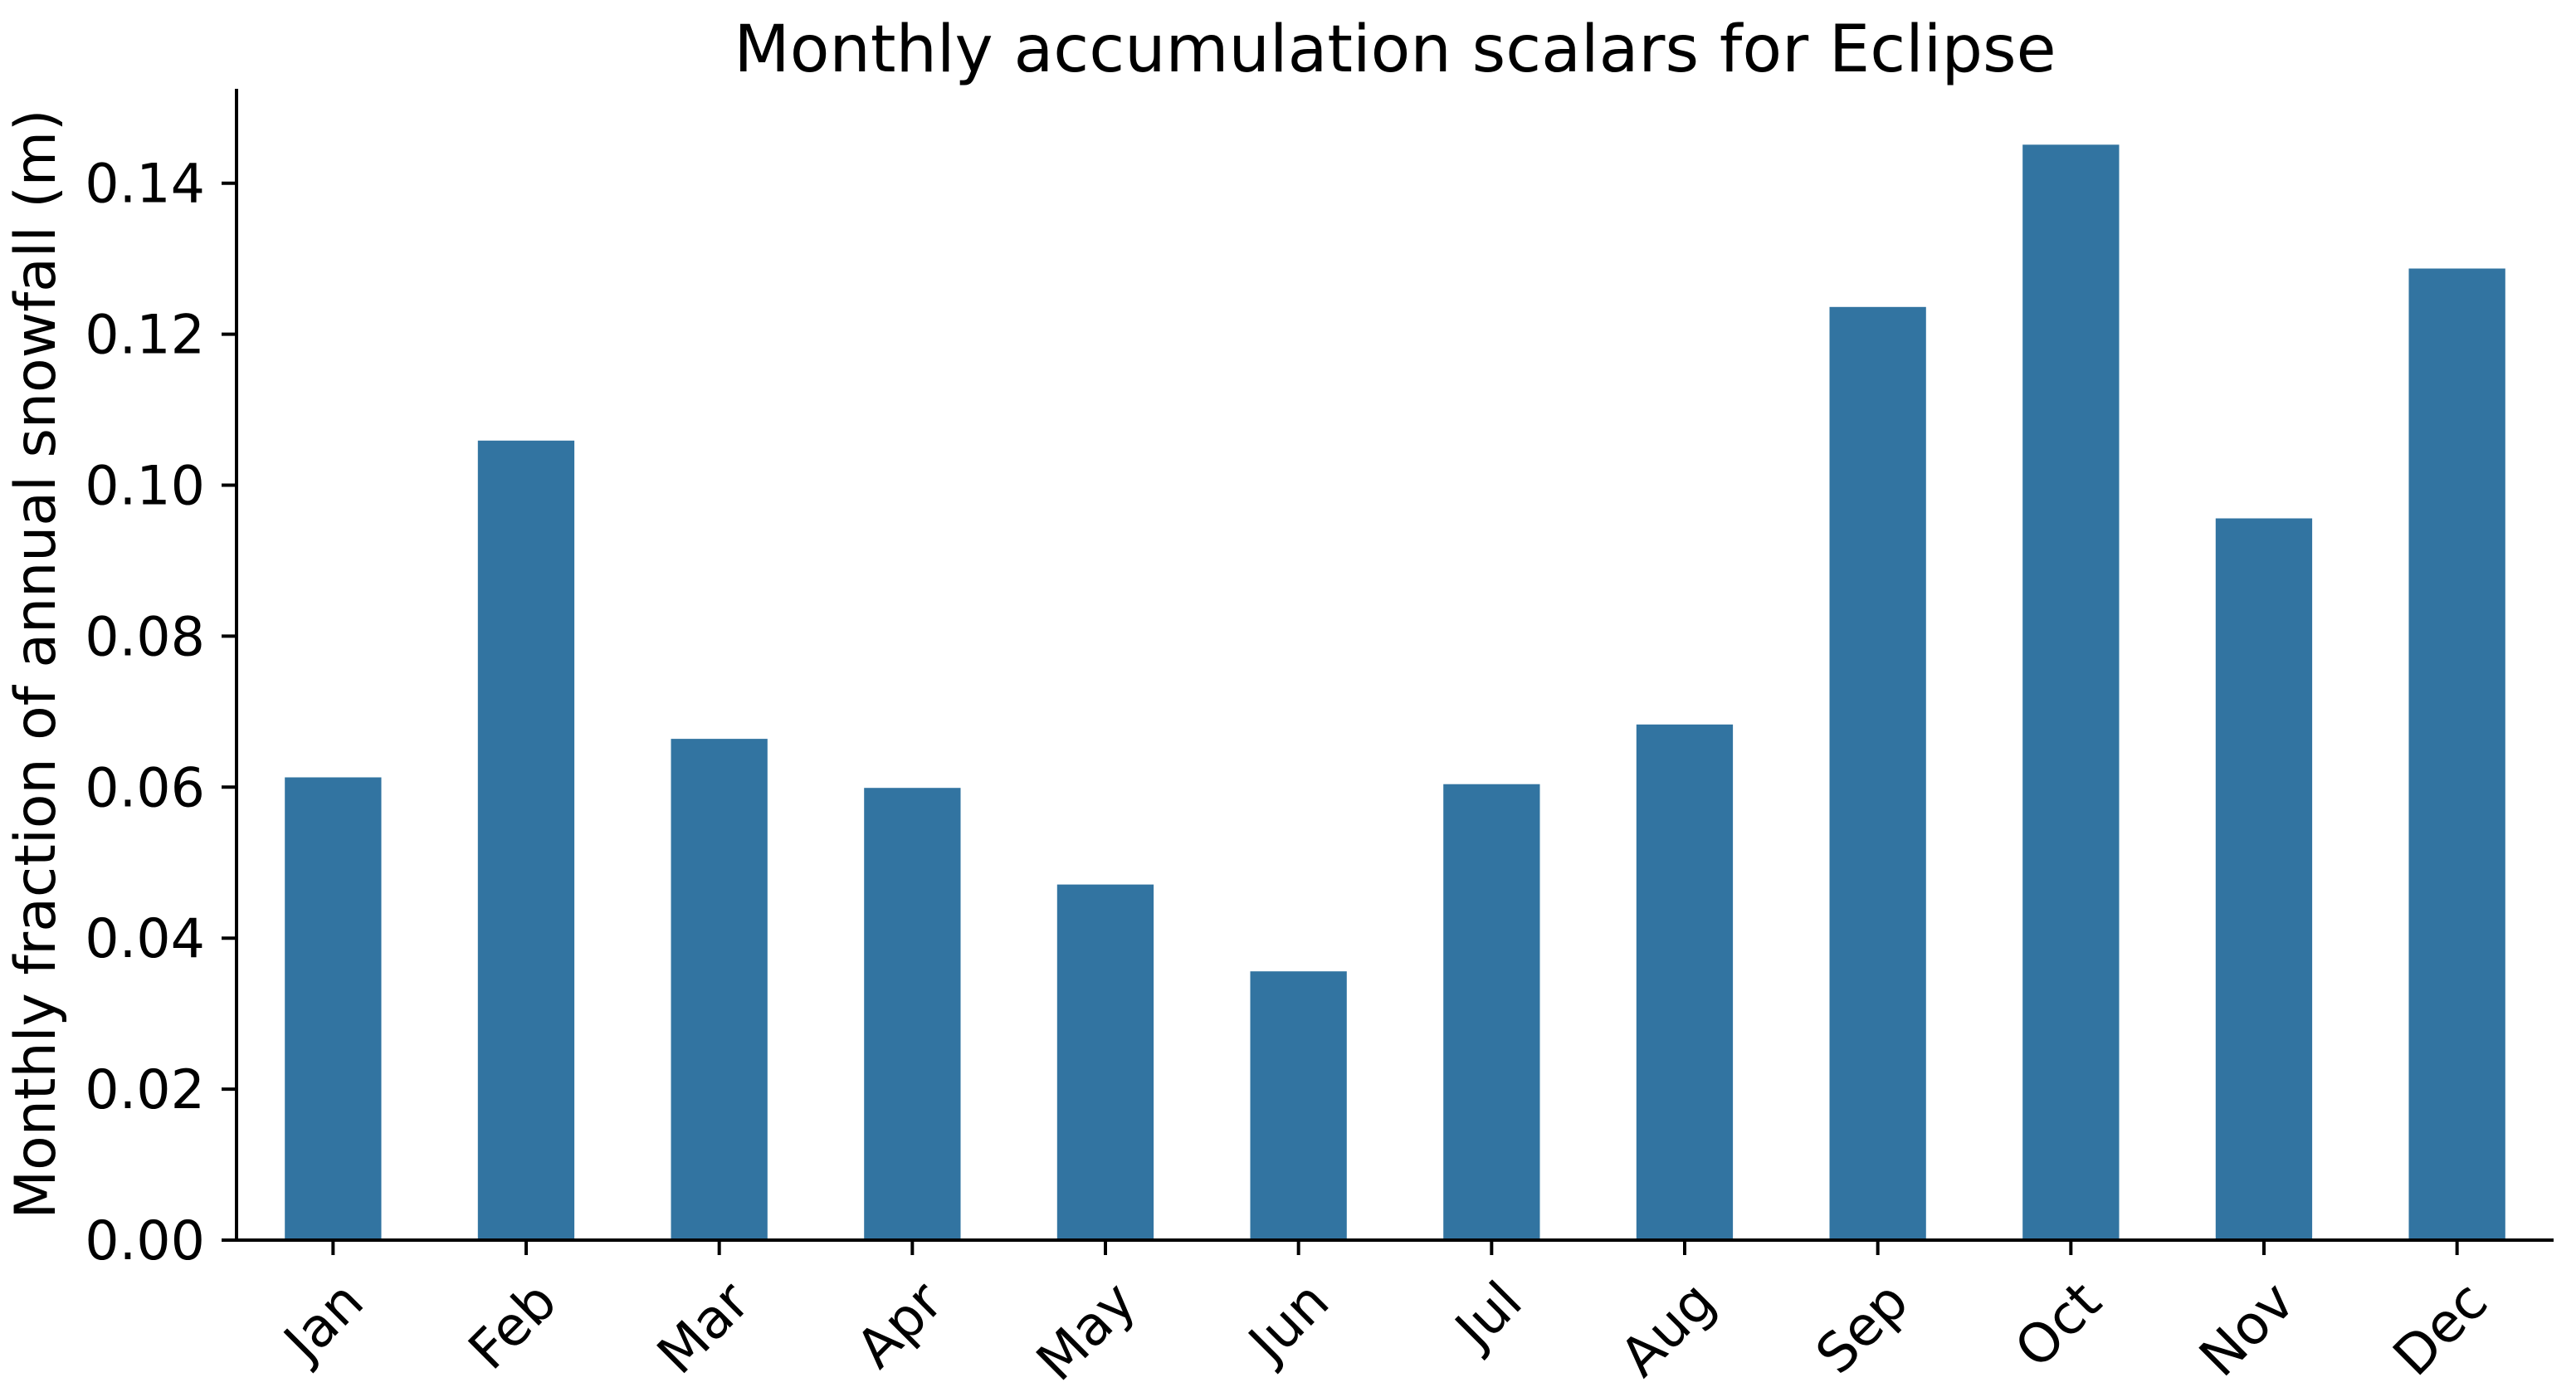  Describe the element at coordinates (1288, 1323) in the screenshot. I see `x-tick-label: Jun` at that location.